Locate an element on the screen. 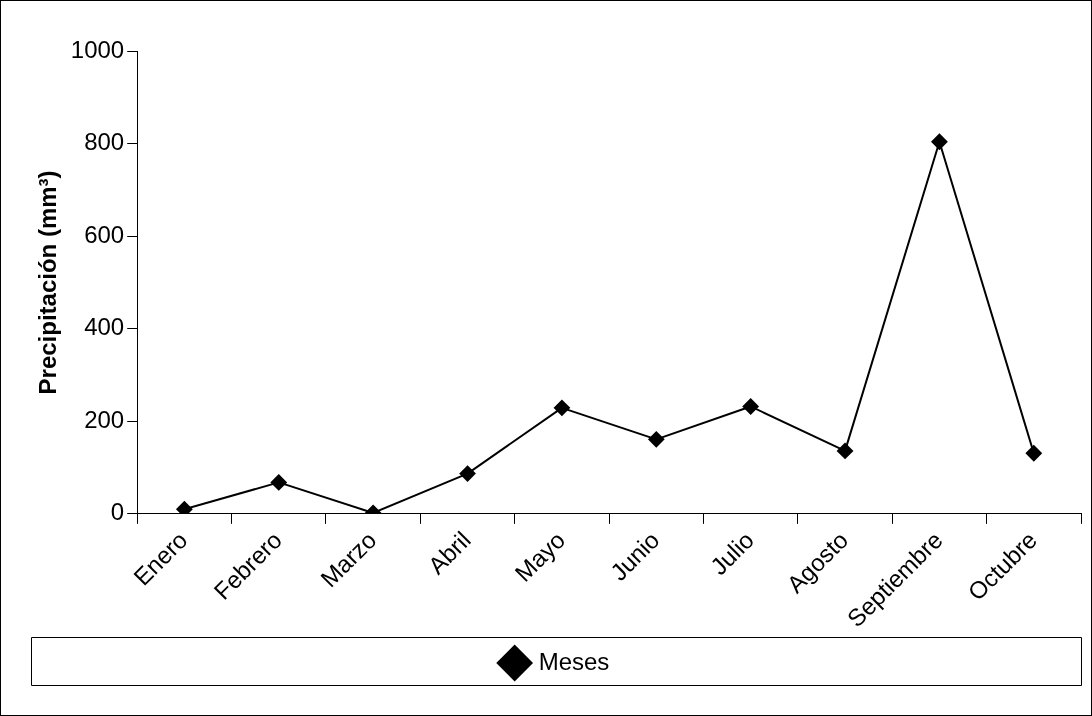 Image resolution: width=1092 pixels, height=716 pixels. x-tick-label: Julio is located at coordinates (731, 553).